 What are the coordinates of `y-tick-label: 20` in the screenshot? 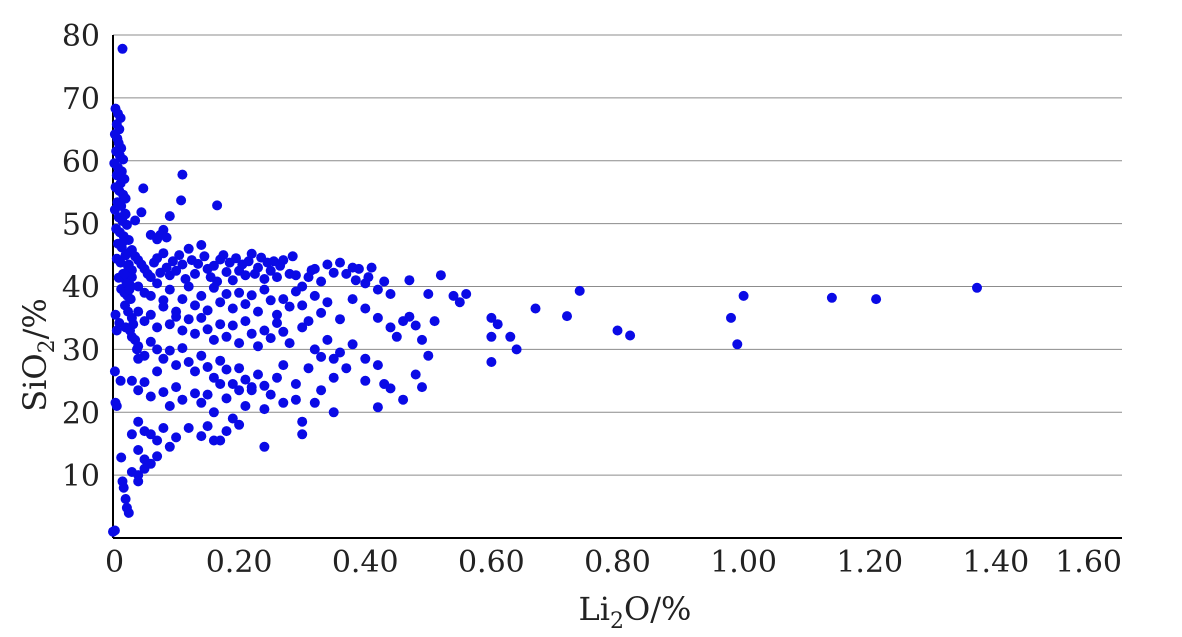 It's located at (81, 413).